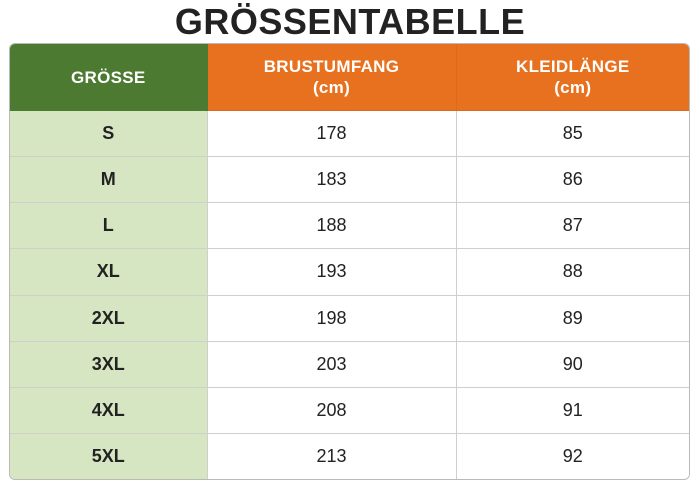 The height and width of the screenshot is (483, 700). Describe the element at coordinates (331, 67) in the screenshot. I see `header-chest-label: BRUSTUMFANG` at that location.